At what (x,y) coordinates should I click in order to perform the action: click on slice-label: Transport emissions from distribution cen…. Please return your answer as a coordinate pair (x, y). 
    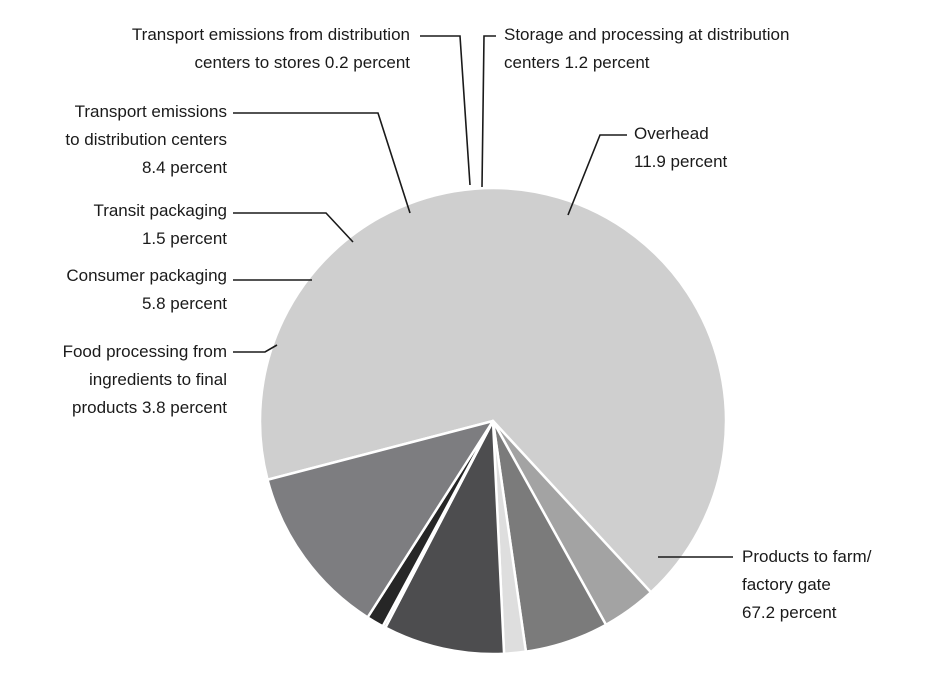
    Looking at the image, I should click on (271, 48).